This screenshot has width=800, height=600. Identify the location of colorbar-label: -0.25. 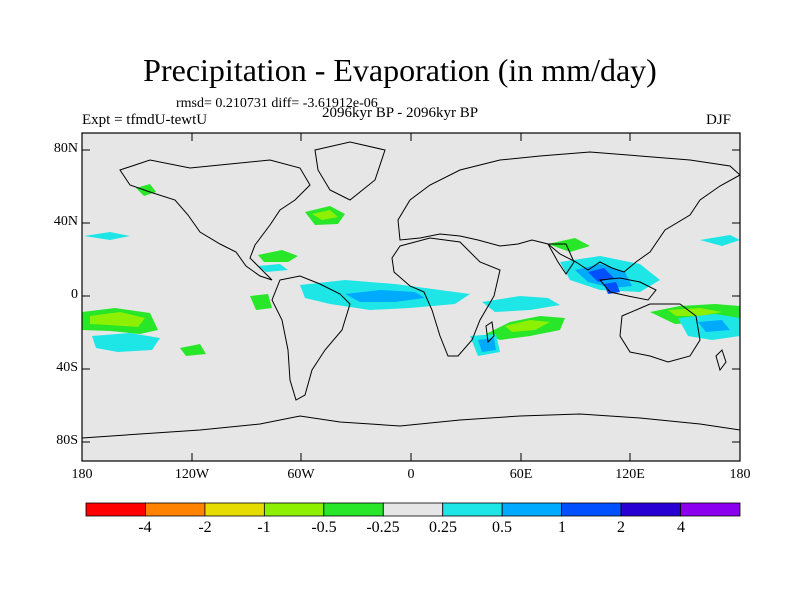
(383, 527).